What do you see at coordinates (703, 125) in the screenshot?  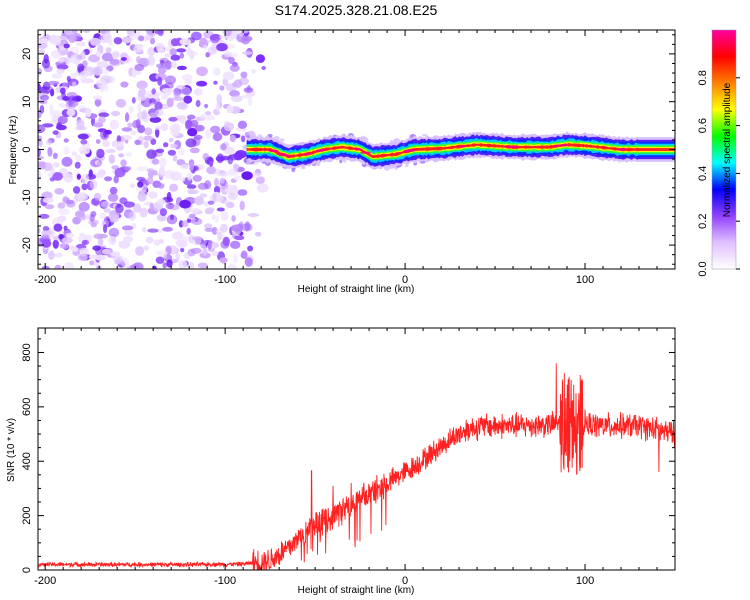 I see `colorbar-tick-label: 0.6` at bounding box center [703, 125].